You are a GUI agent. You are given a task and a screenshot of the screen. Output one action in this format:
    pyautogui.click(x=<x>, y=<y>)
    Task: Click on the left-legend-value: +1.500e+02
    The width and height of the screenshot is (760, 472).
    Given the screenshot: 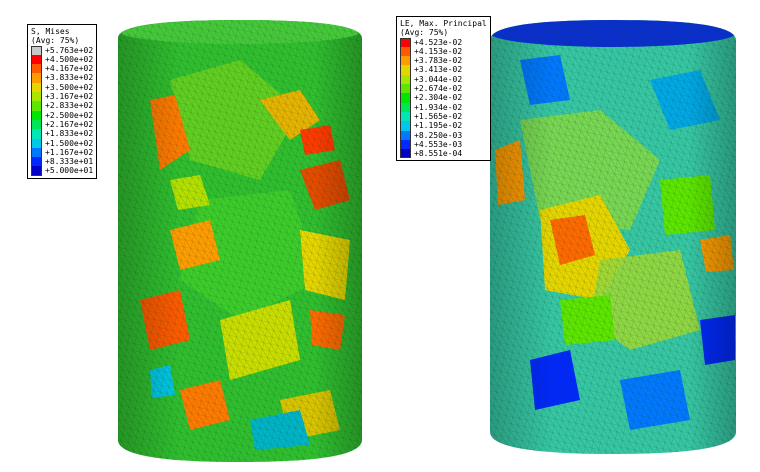 What is the action you would take?
    pyautogui.click(x=69, y=143)
    